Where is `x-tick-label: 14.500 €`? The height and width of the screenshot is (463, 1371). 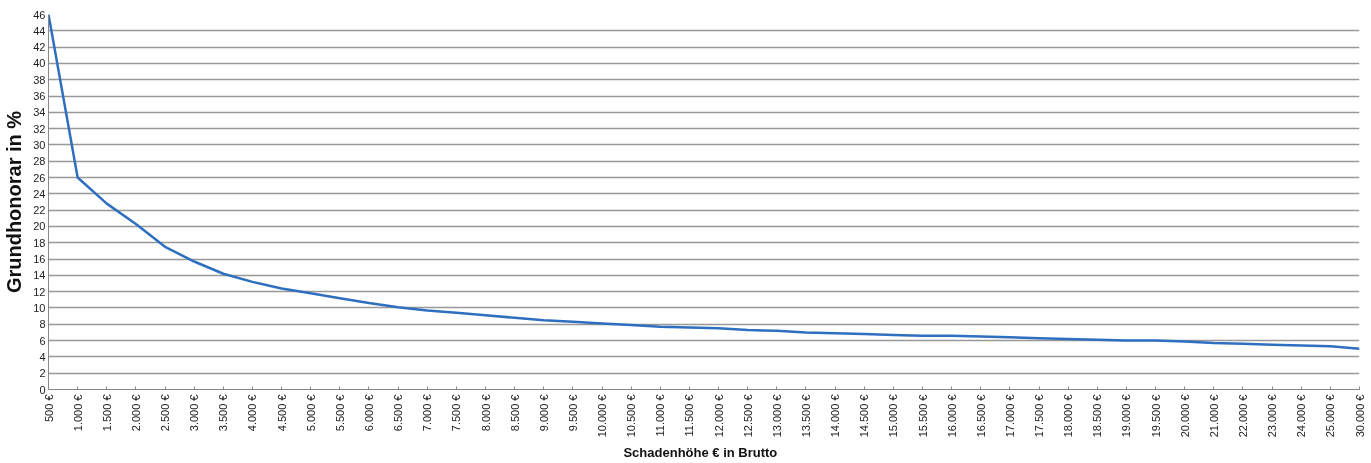
x-tick-label: 14.500 € is located at coordinates (864, 416).